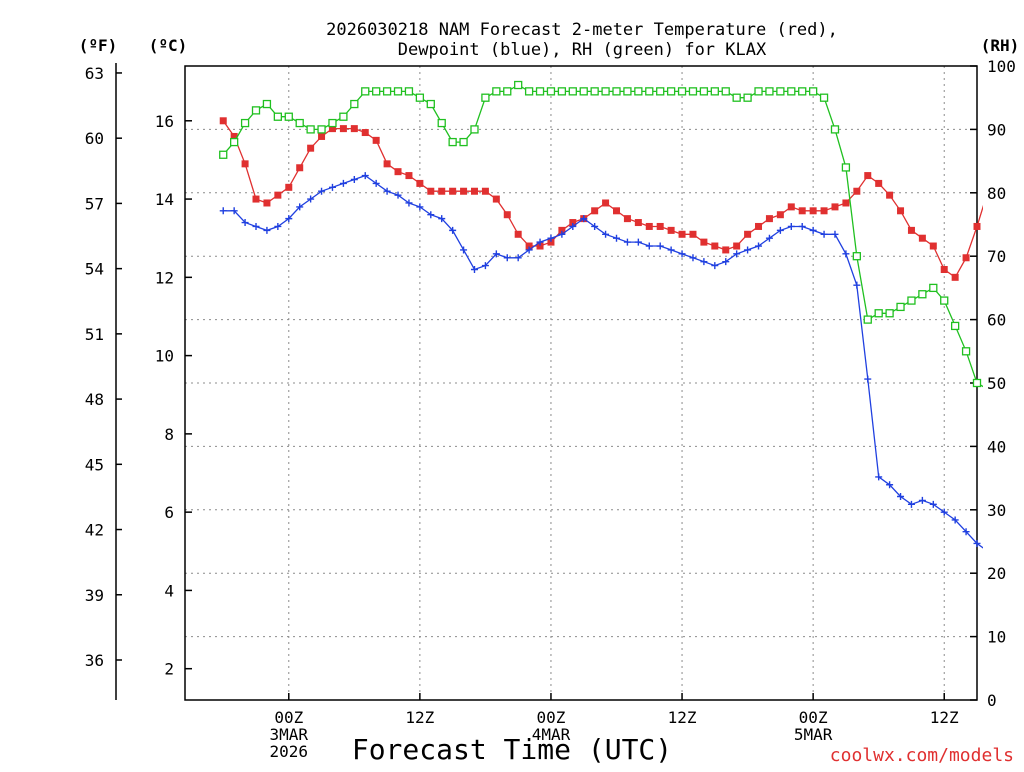 The image size is (1024, 772). Describe the element at coordinates (996, 637) in the screenshot. I see `rh-tick-label: 10` at that location.